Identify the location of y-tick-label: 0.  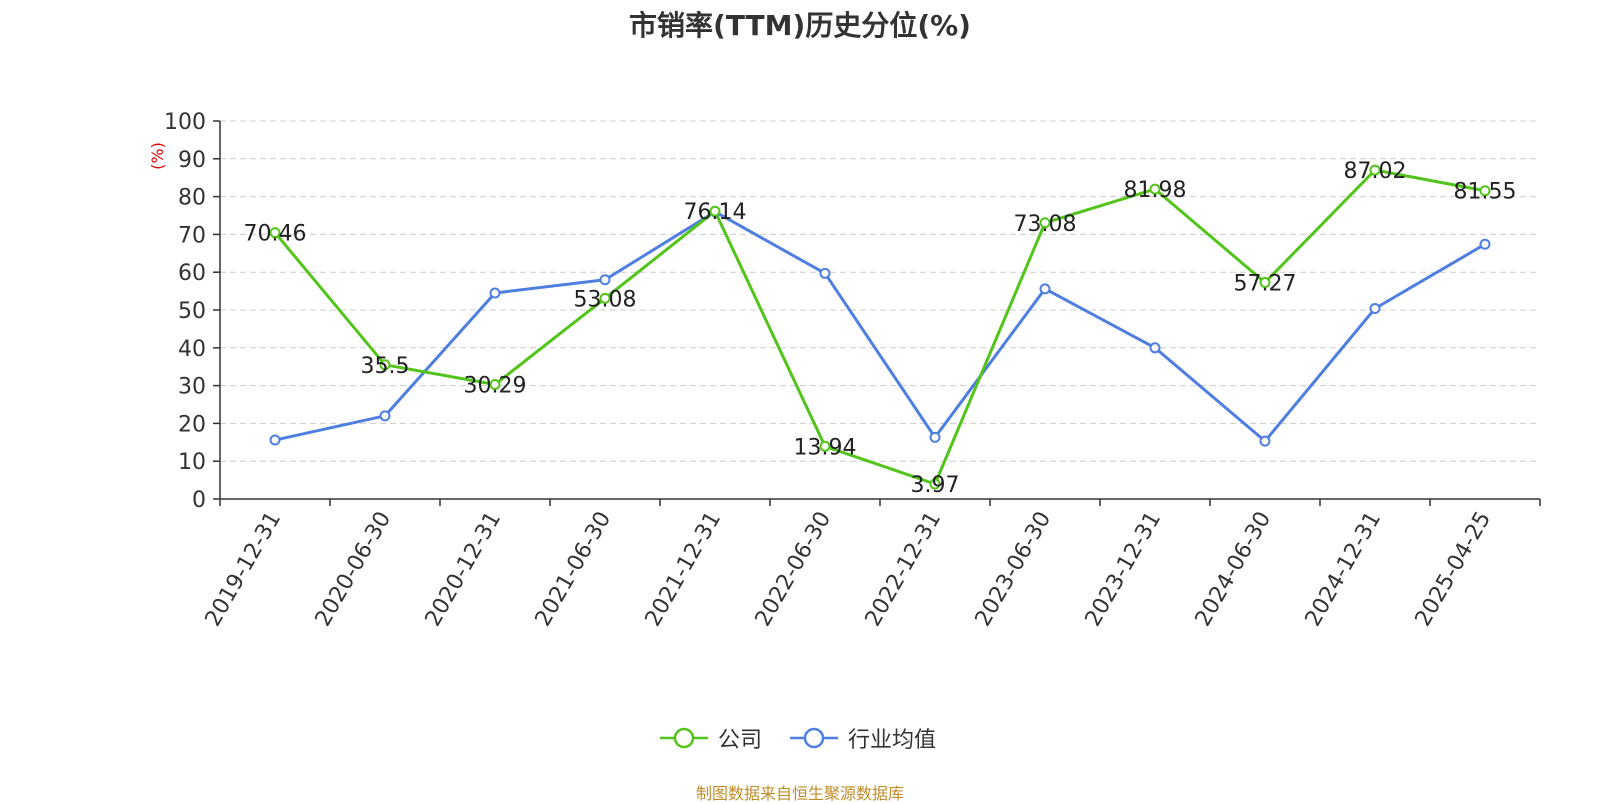
(199, 500).